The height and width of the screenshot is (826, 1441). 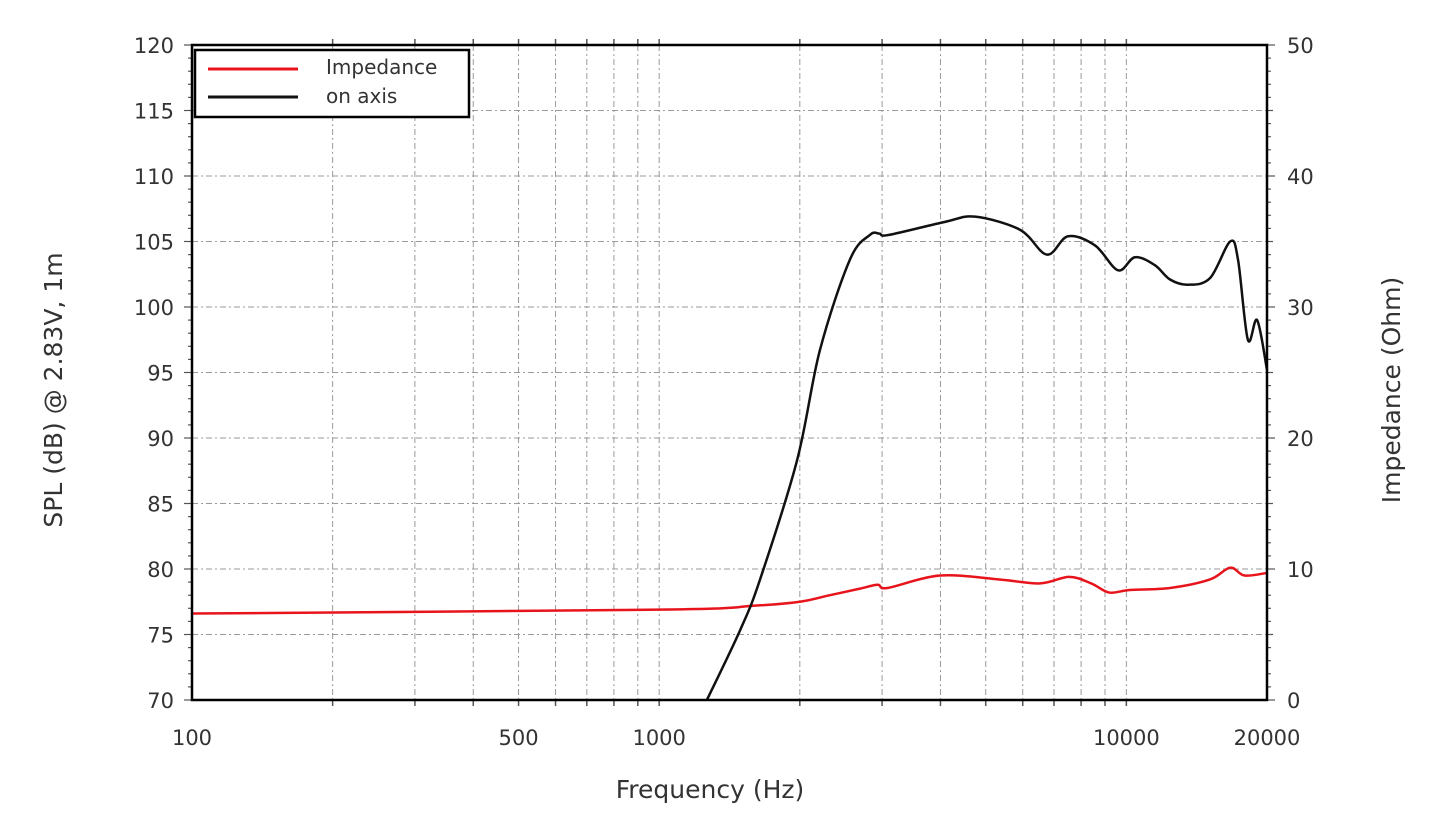 I want to click on legend-label-on-axis: on axis, so click(x=361, y=96).